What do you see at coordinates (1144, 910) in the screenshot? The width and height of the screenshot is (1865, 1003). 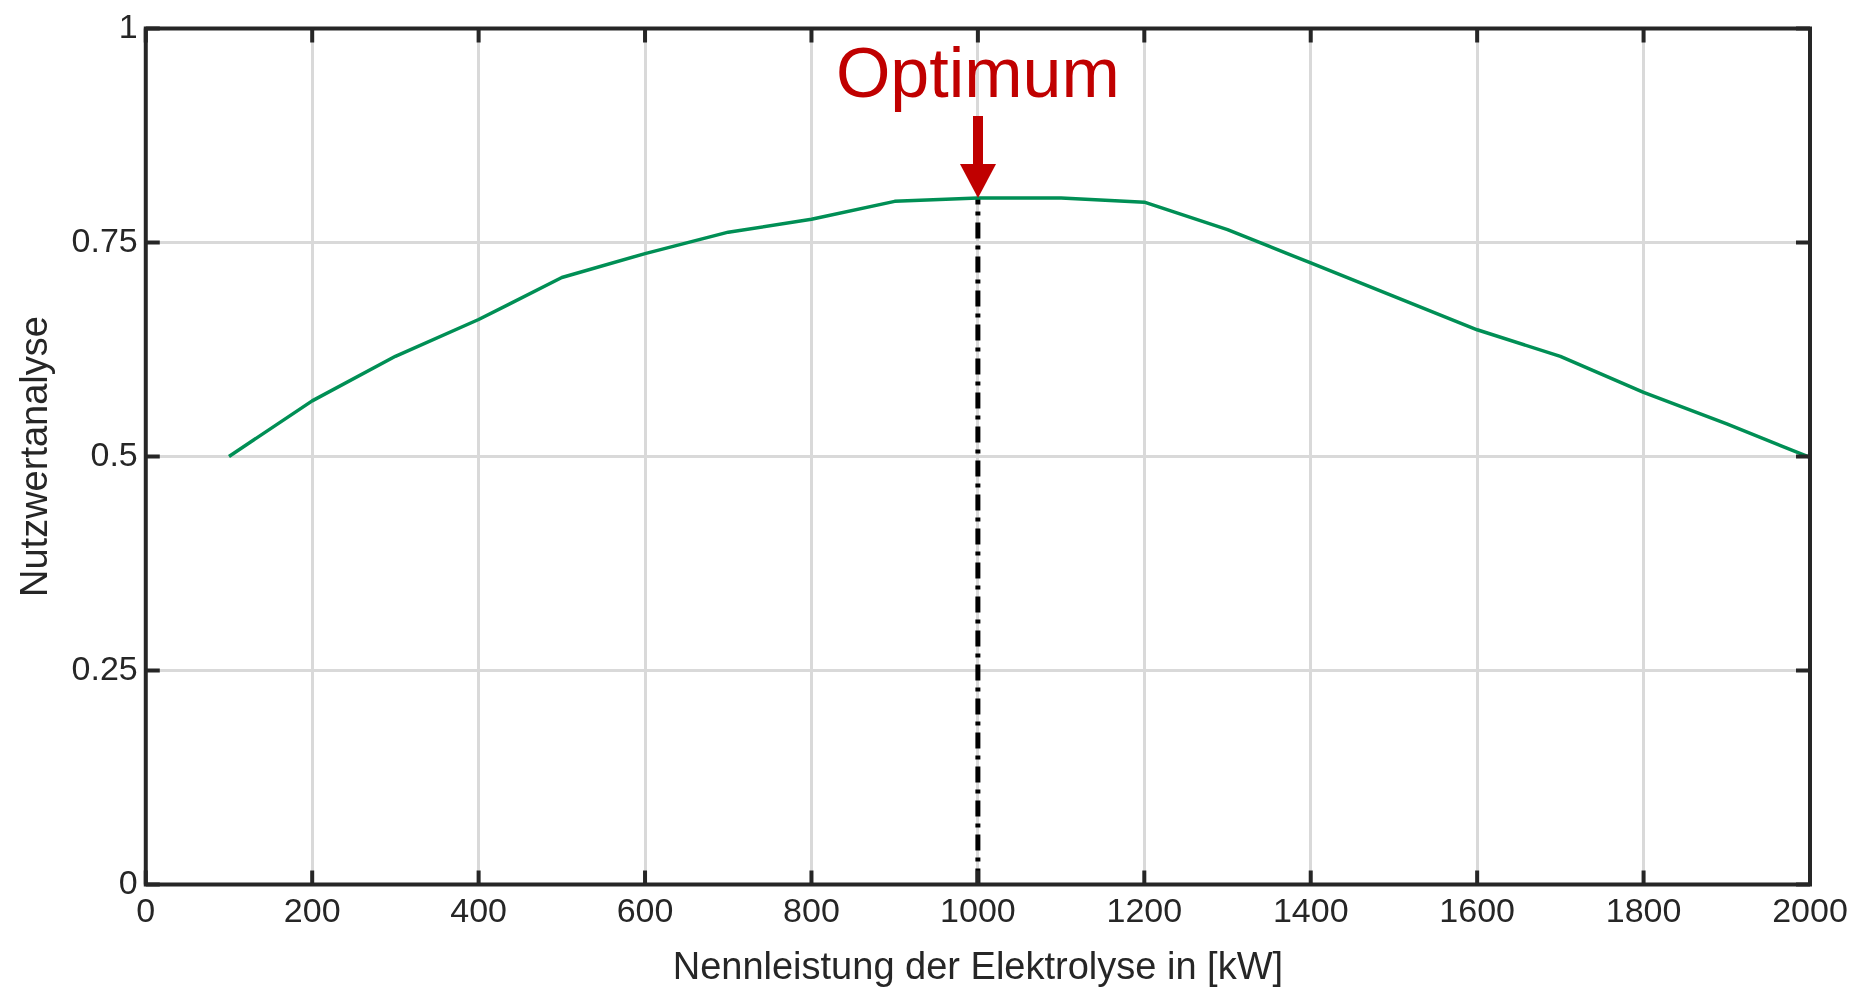 I see `x-tick-label: 1200` at bounding box center [1144, 910].